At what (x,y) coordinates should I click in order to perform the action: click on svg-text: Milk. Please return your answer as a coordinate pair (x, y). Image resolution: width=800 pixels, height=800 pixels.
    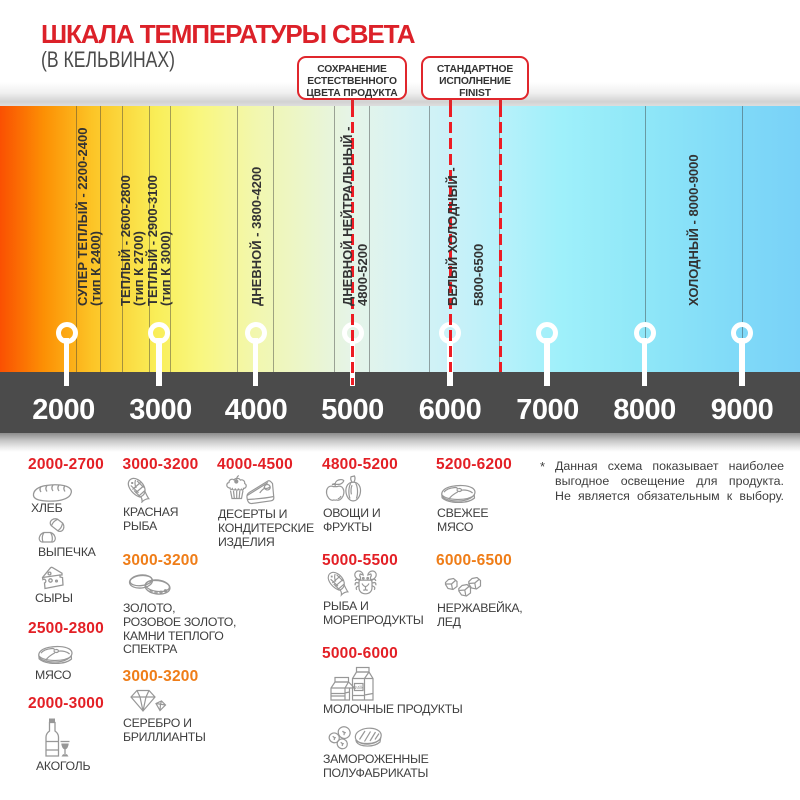
    Looking at the image, I should click on (359, 687).